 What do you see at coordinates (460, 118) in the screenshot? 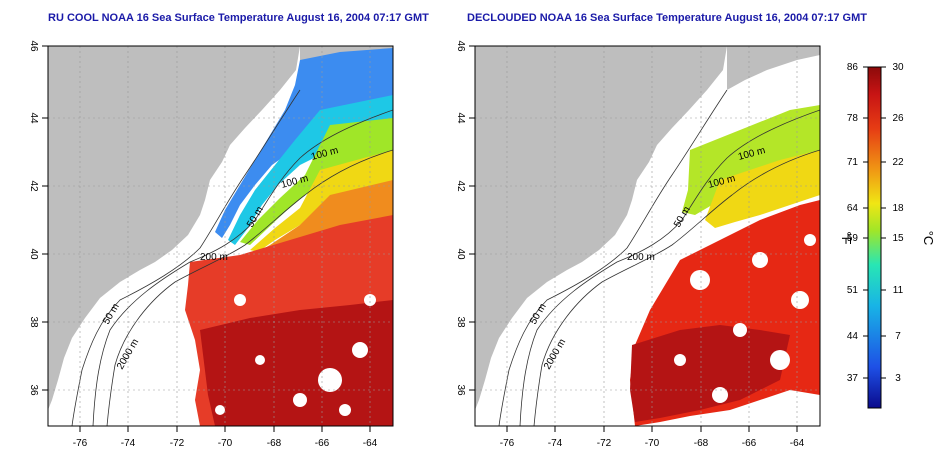
I see `right-y-tick-label: 44` at bounding box center [460, 118].